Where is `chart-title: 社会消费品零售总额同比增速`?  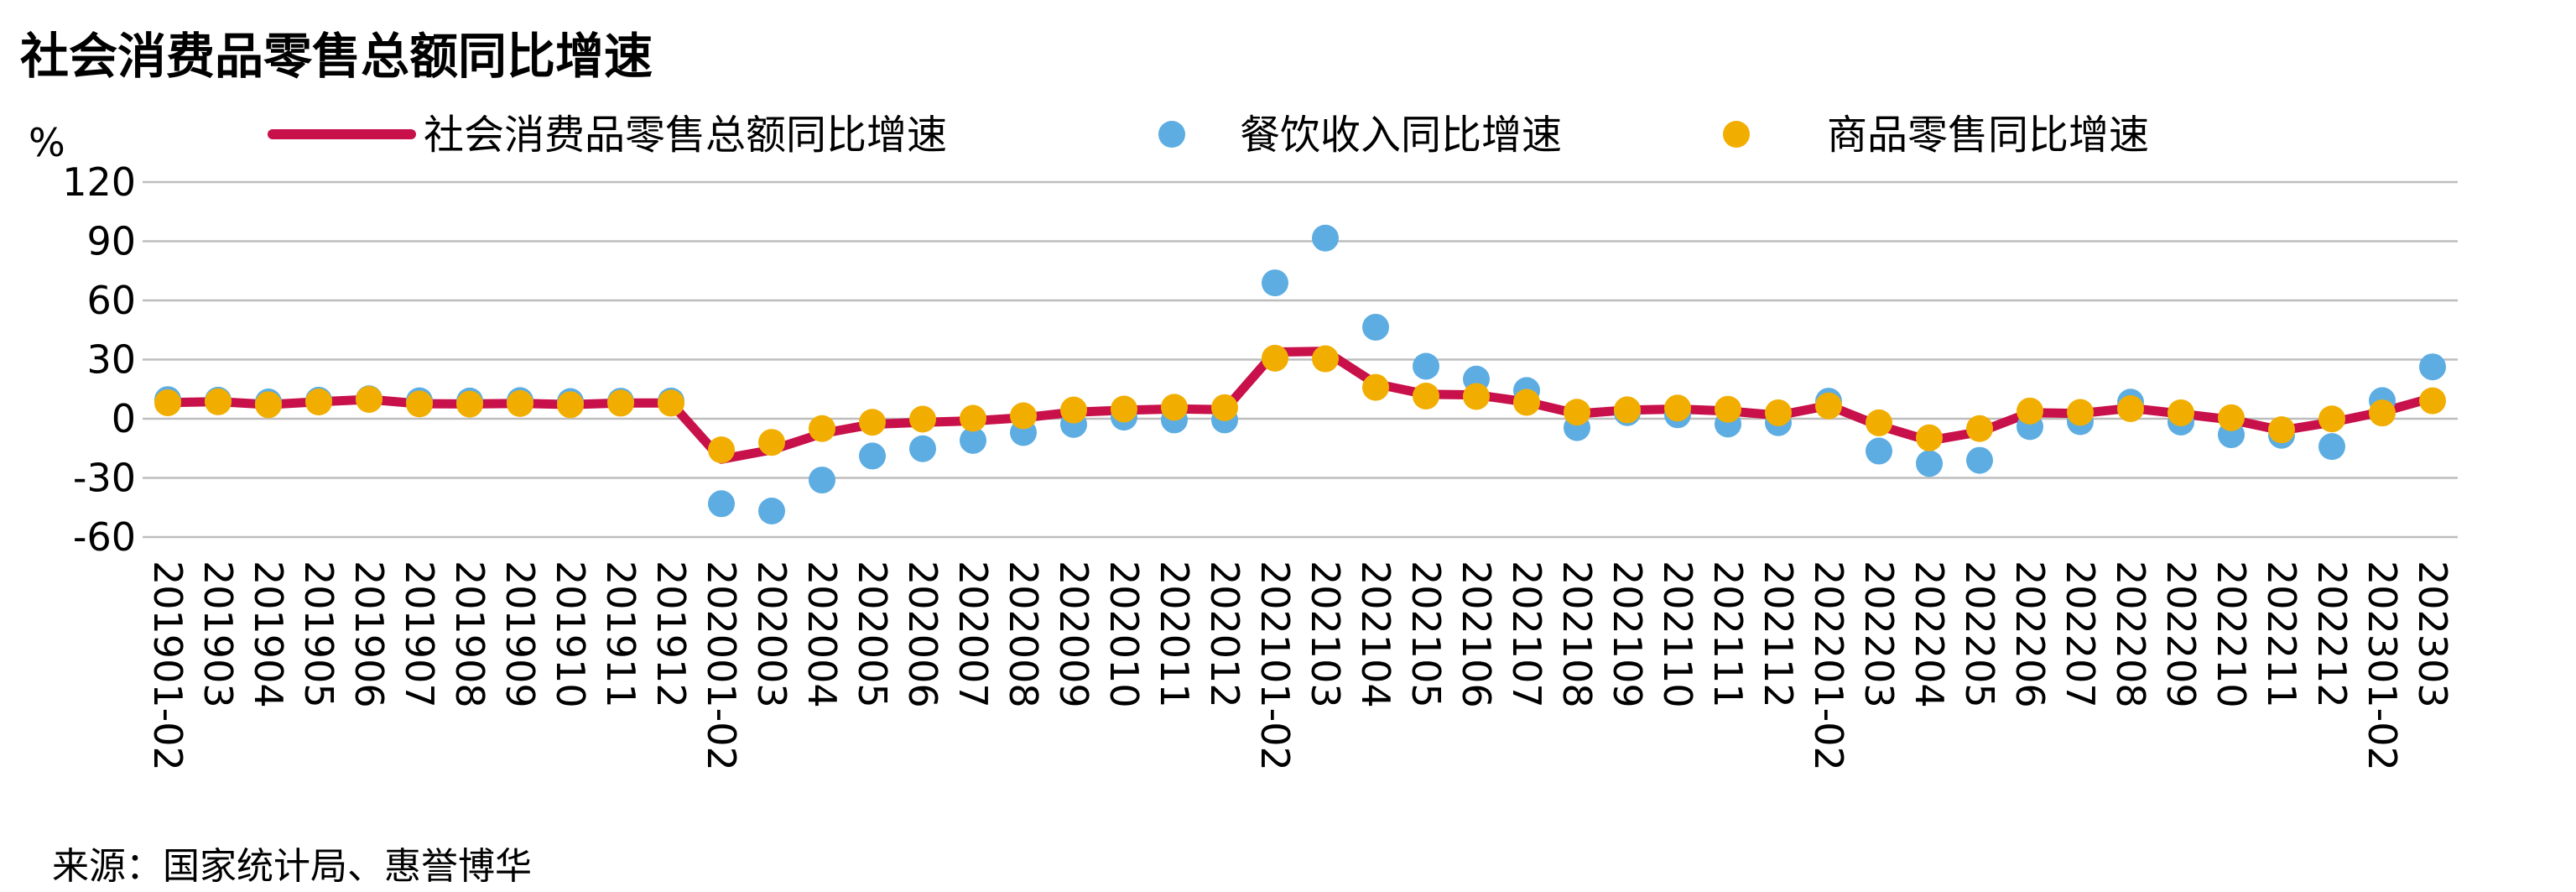
chart-title: 社会消费品零售总额同比增速 is located at coordinates (336, 57).